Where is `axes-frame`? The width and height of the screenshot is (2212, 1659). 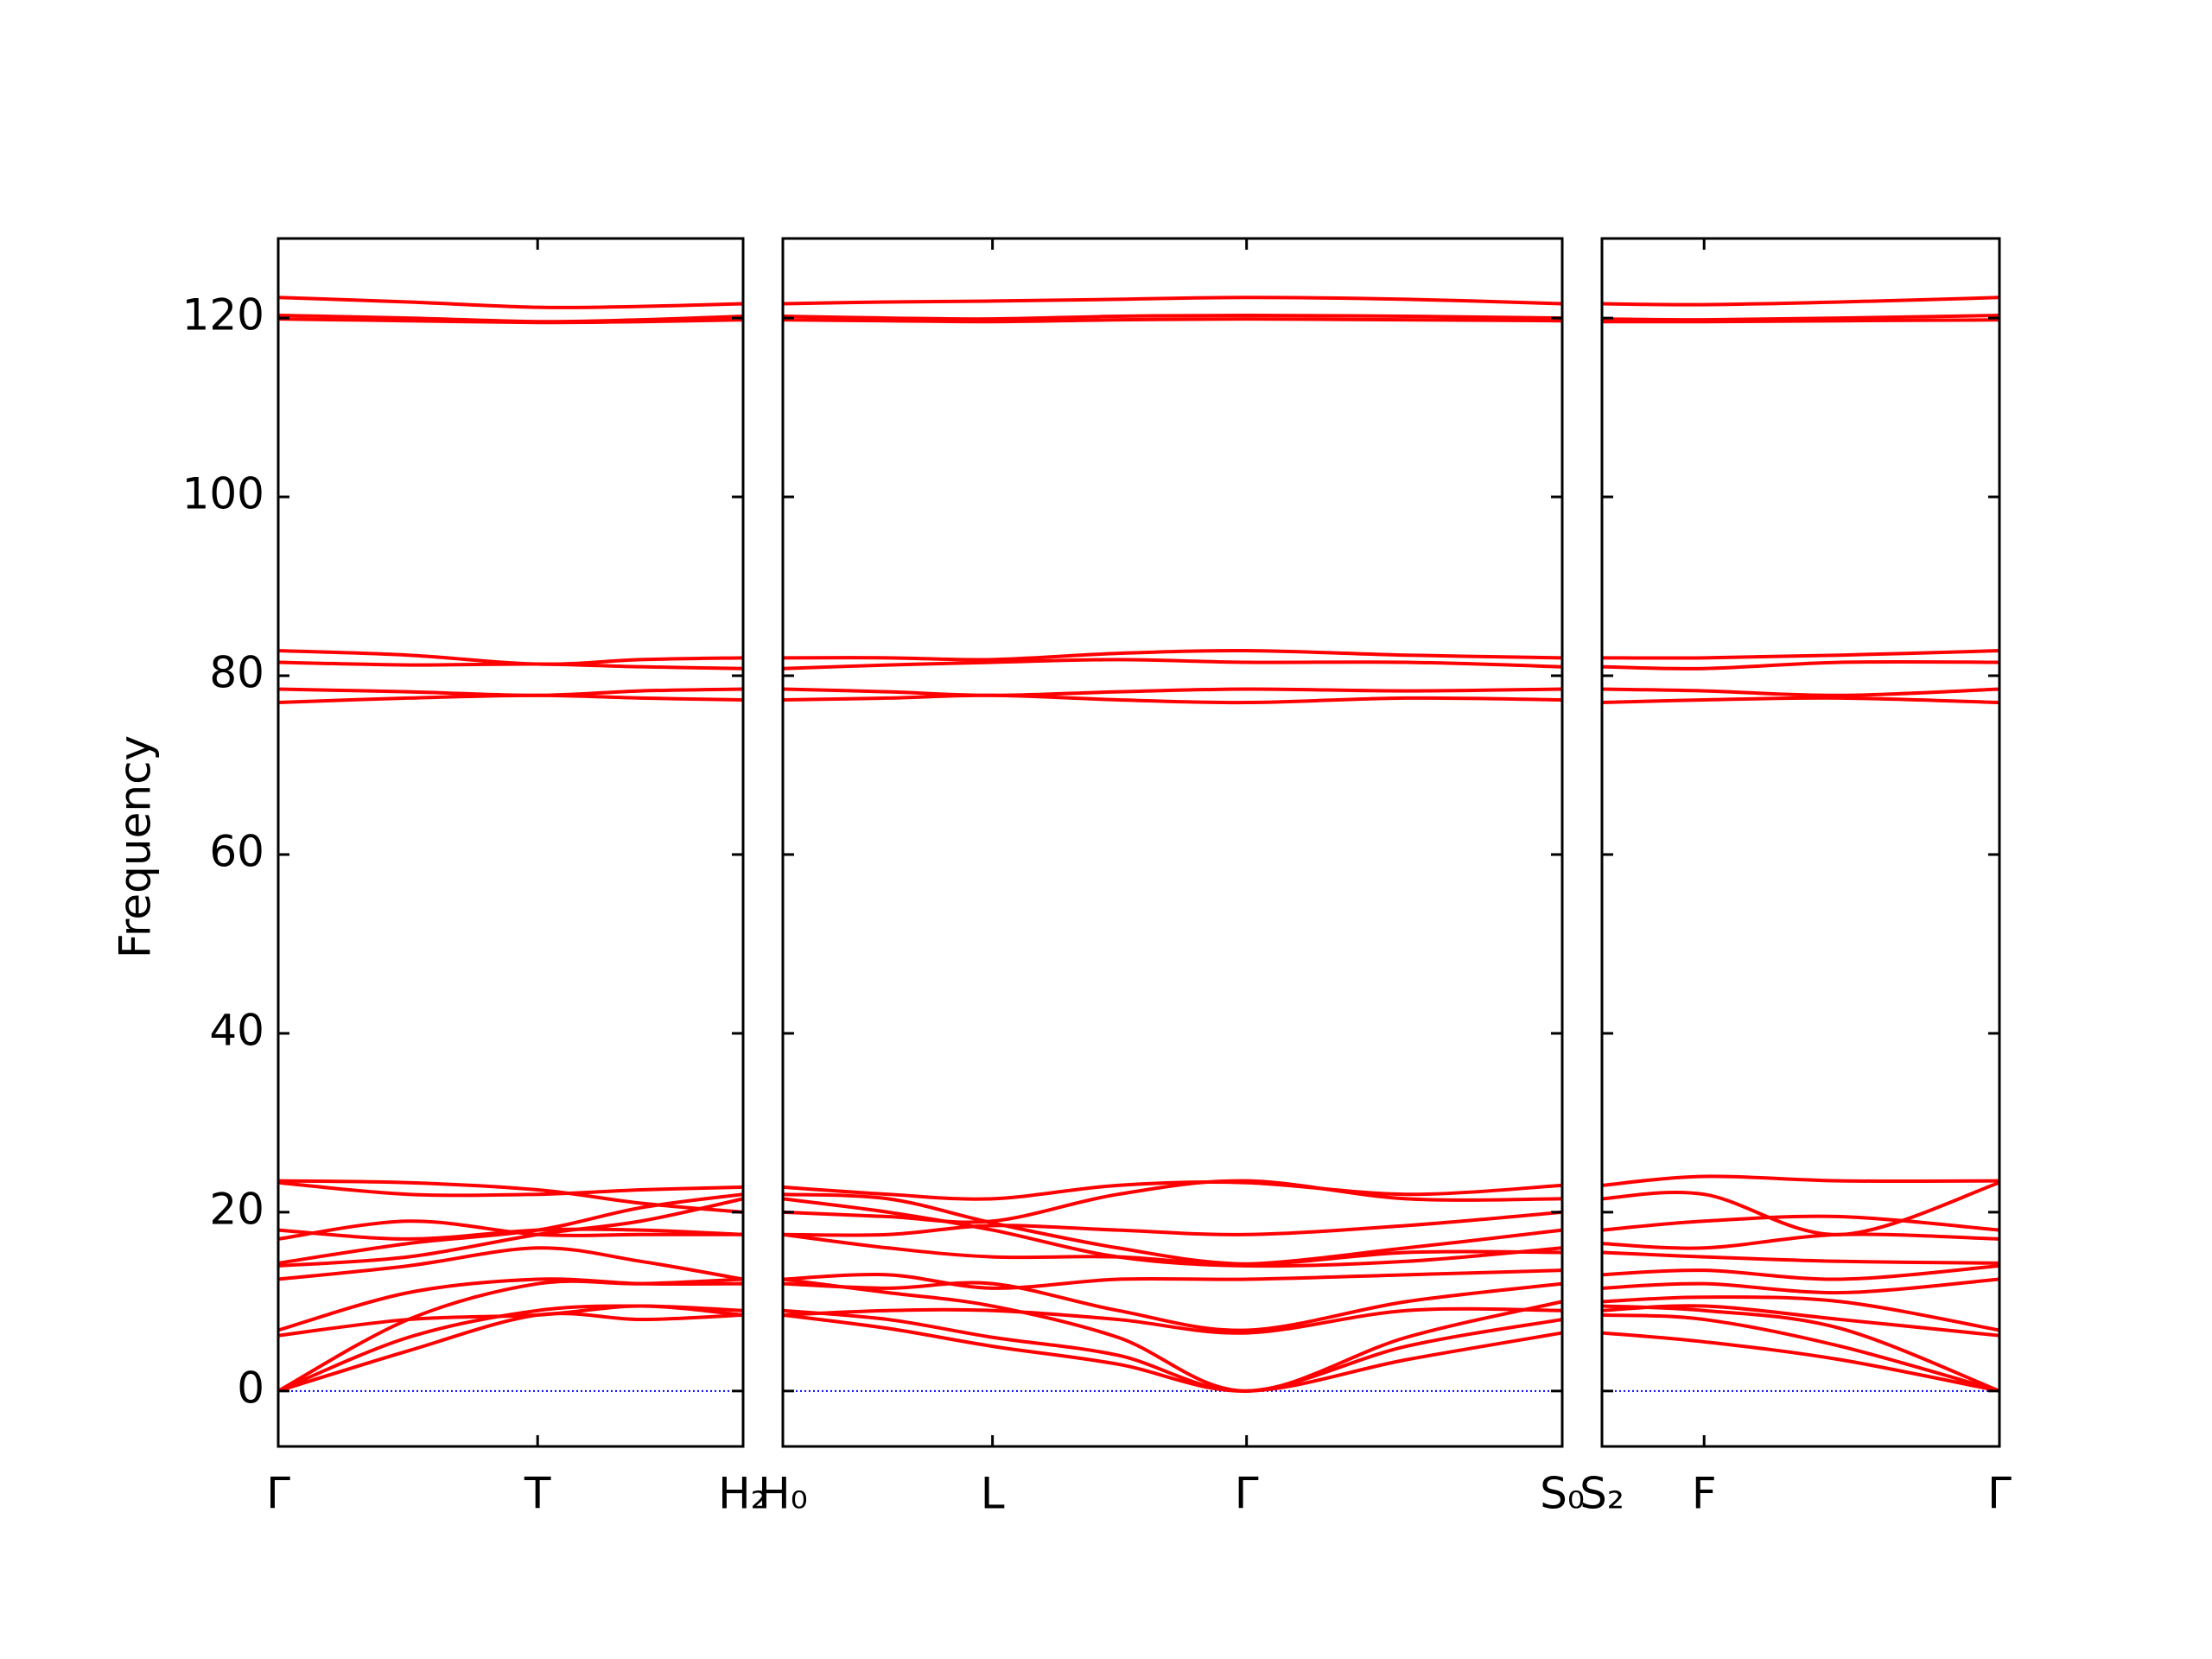 axes-frame is located at coordinates (1800, 842).